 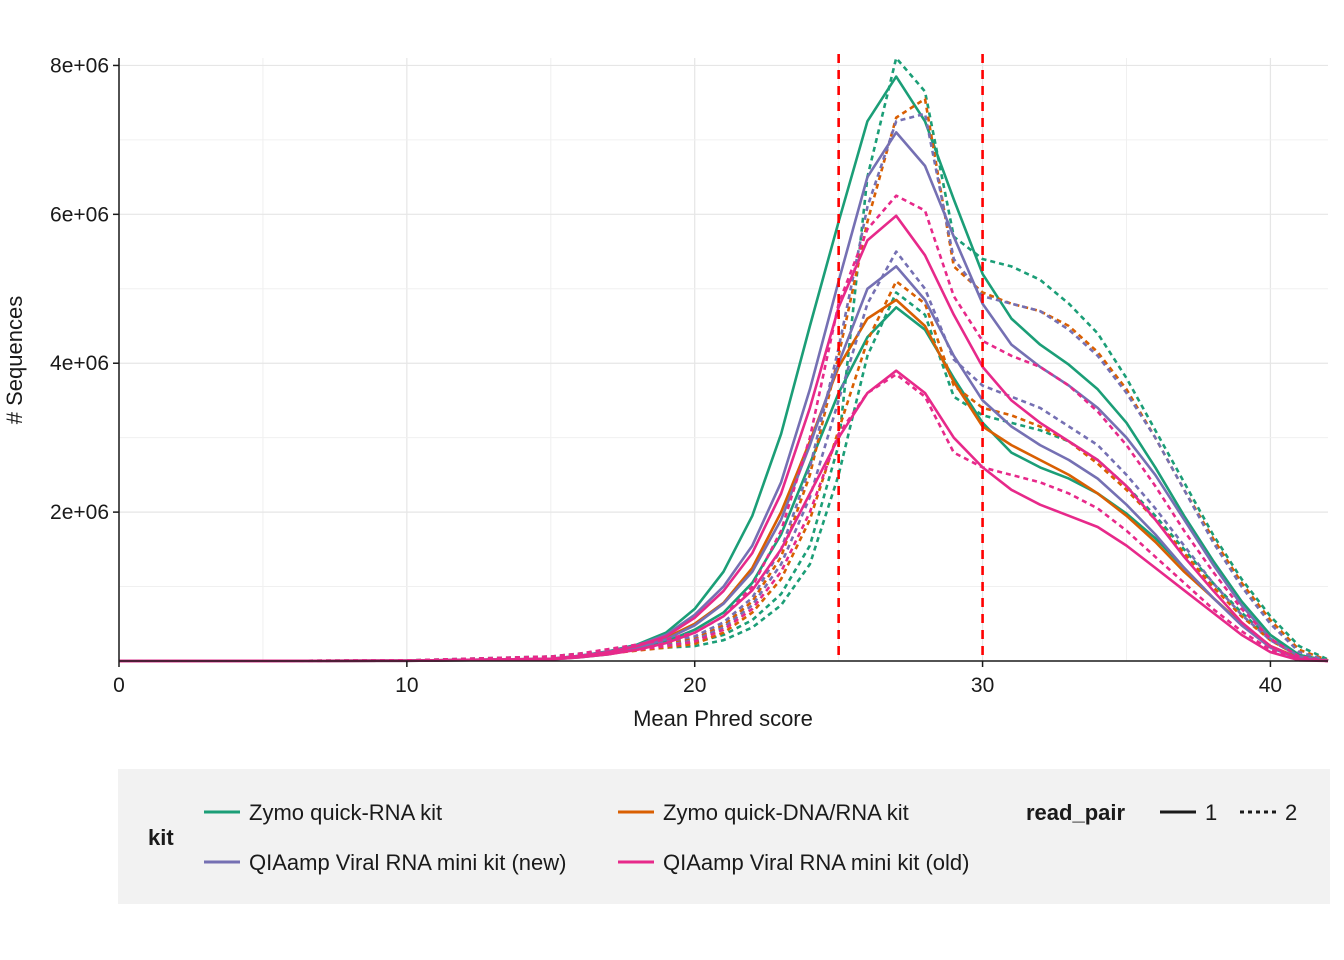 What do you see at coordinates (786, 812) in the screenshot?
I see `legend-label-zymo-quick-dna-rna: Zymo quick-DNA/RNA kit` at bounding box center [786, 812].